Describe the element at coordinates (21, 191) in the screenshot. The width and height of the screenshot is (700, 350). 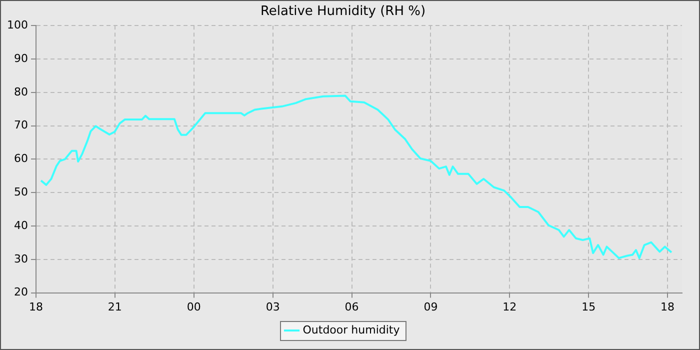
I see `y-tick-label: 50` at that location.